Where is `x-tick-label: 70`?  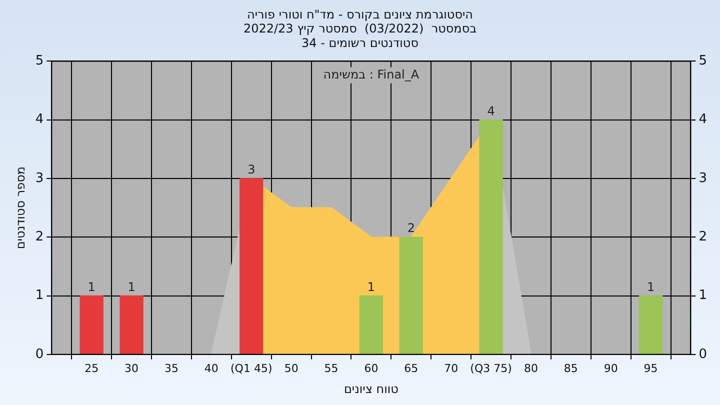
x-tick-label: 70 is located at coordinates (451, 368).